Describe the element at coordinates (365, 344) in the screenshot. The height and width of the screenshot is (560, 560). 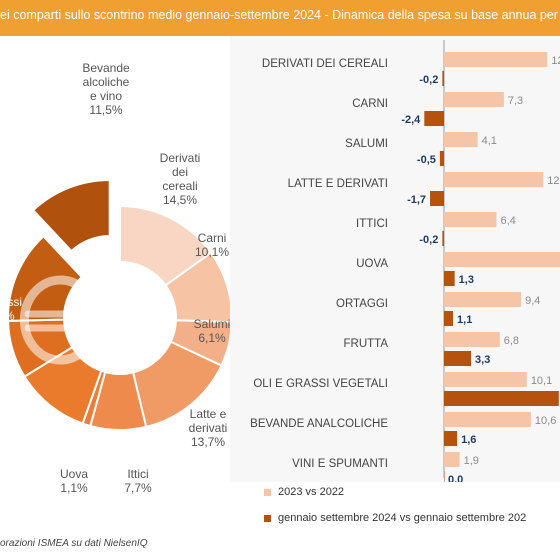
I see `category-label-7: FRUTTA` at that location.